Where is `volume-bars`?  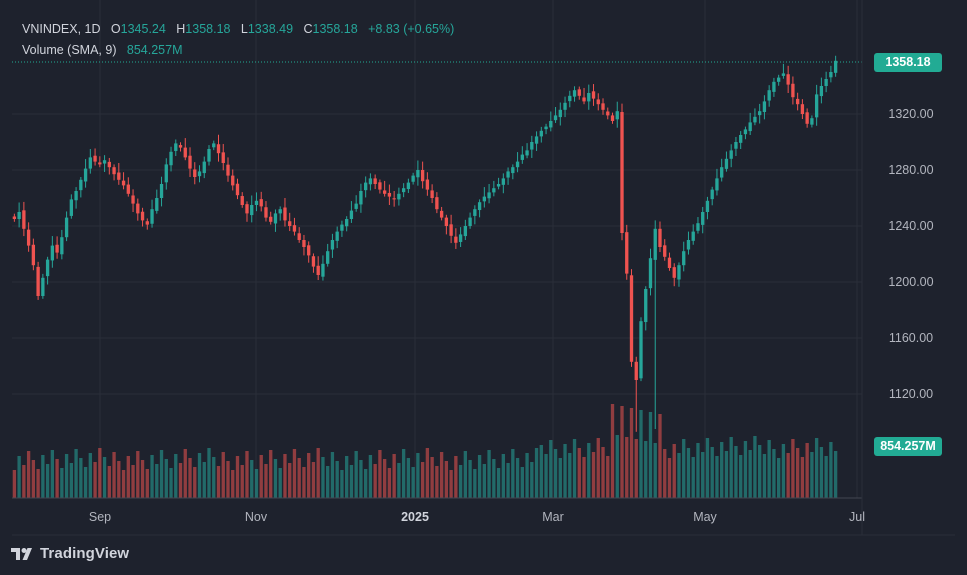 volume-bars is located at coordinates (425, 451).